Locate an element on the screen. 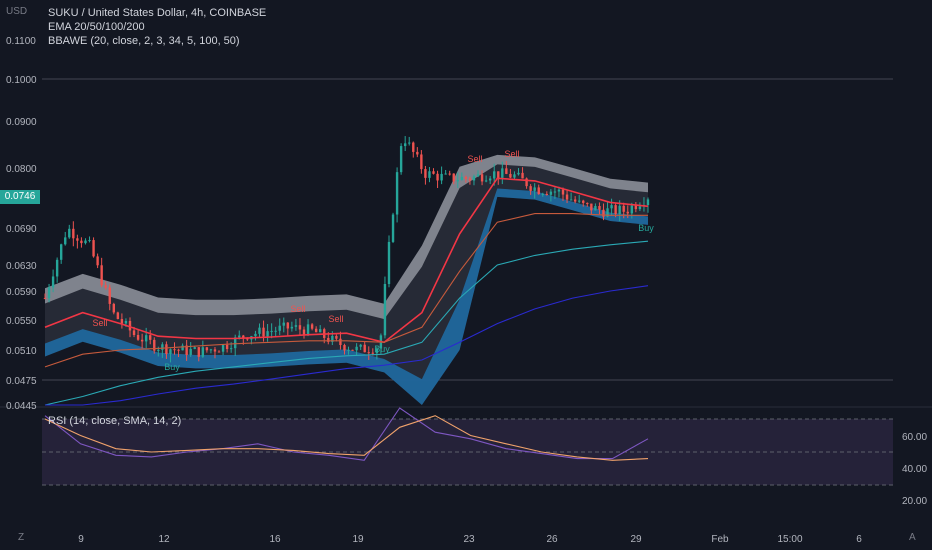 This screenshot has width=932, height=550. time-tick-label: 23 is located at coordinates (469, 539).